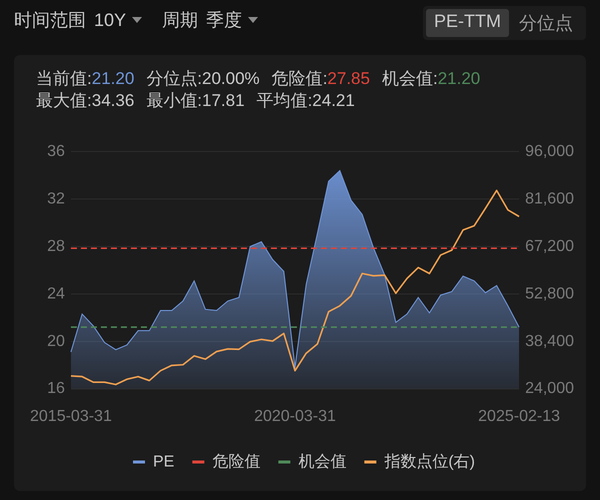  I want to click on text: 10Y, so click(110, 20).